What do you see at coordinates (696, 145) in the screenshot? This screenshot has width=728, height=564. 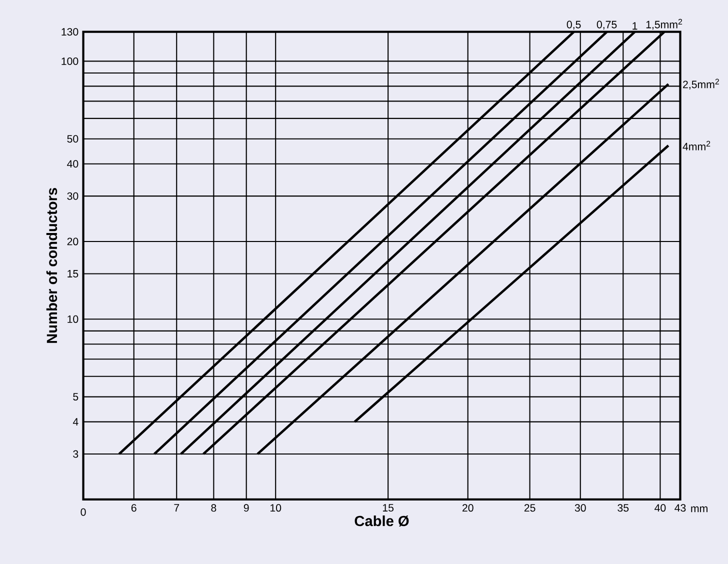 I see `series-label: 4mm$^{2}$` at bounding box center [696, 145].